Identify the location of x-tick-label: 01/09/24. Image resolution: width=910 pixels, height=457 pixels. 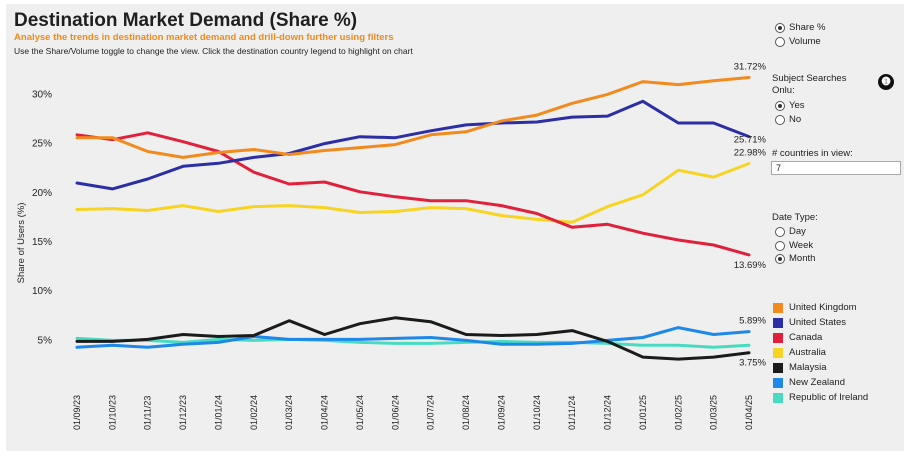
(501, 412).